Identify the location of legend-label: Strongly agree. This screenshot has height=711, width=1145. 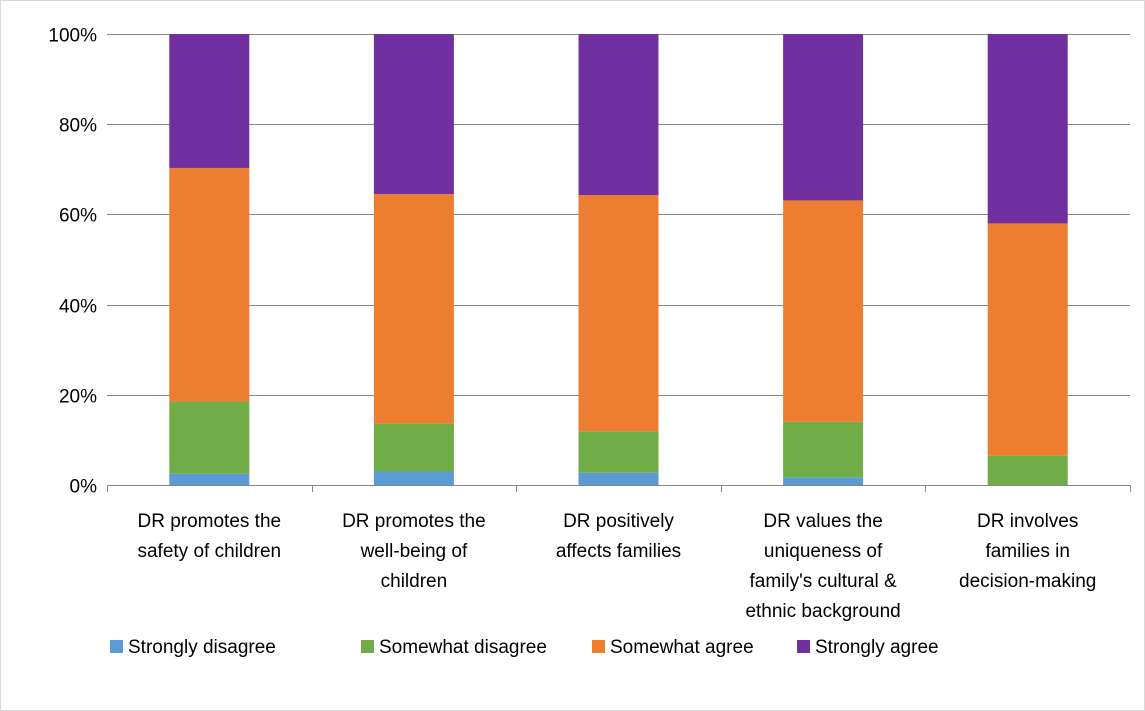
(877, 647).